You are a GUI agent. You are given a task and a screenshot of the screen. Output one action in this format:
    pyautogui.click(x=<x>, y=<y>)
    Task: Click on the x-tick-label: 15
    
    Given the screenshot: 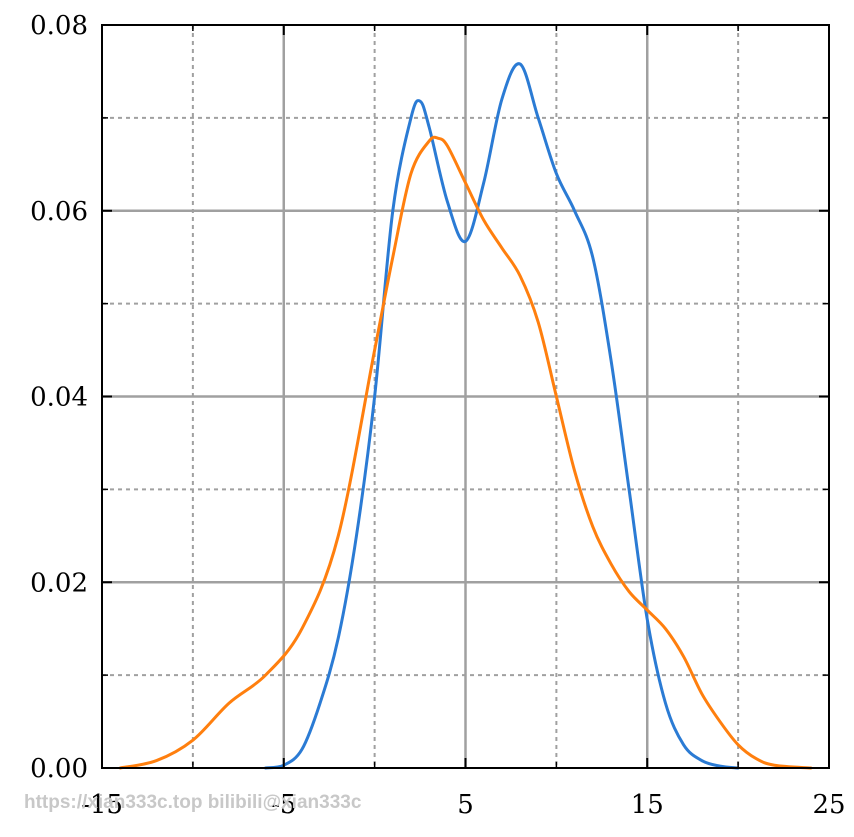 What is the action you would take?
    pyautogui.click(x=647, y=805)
    